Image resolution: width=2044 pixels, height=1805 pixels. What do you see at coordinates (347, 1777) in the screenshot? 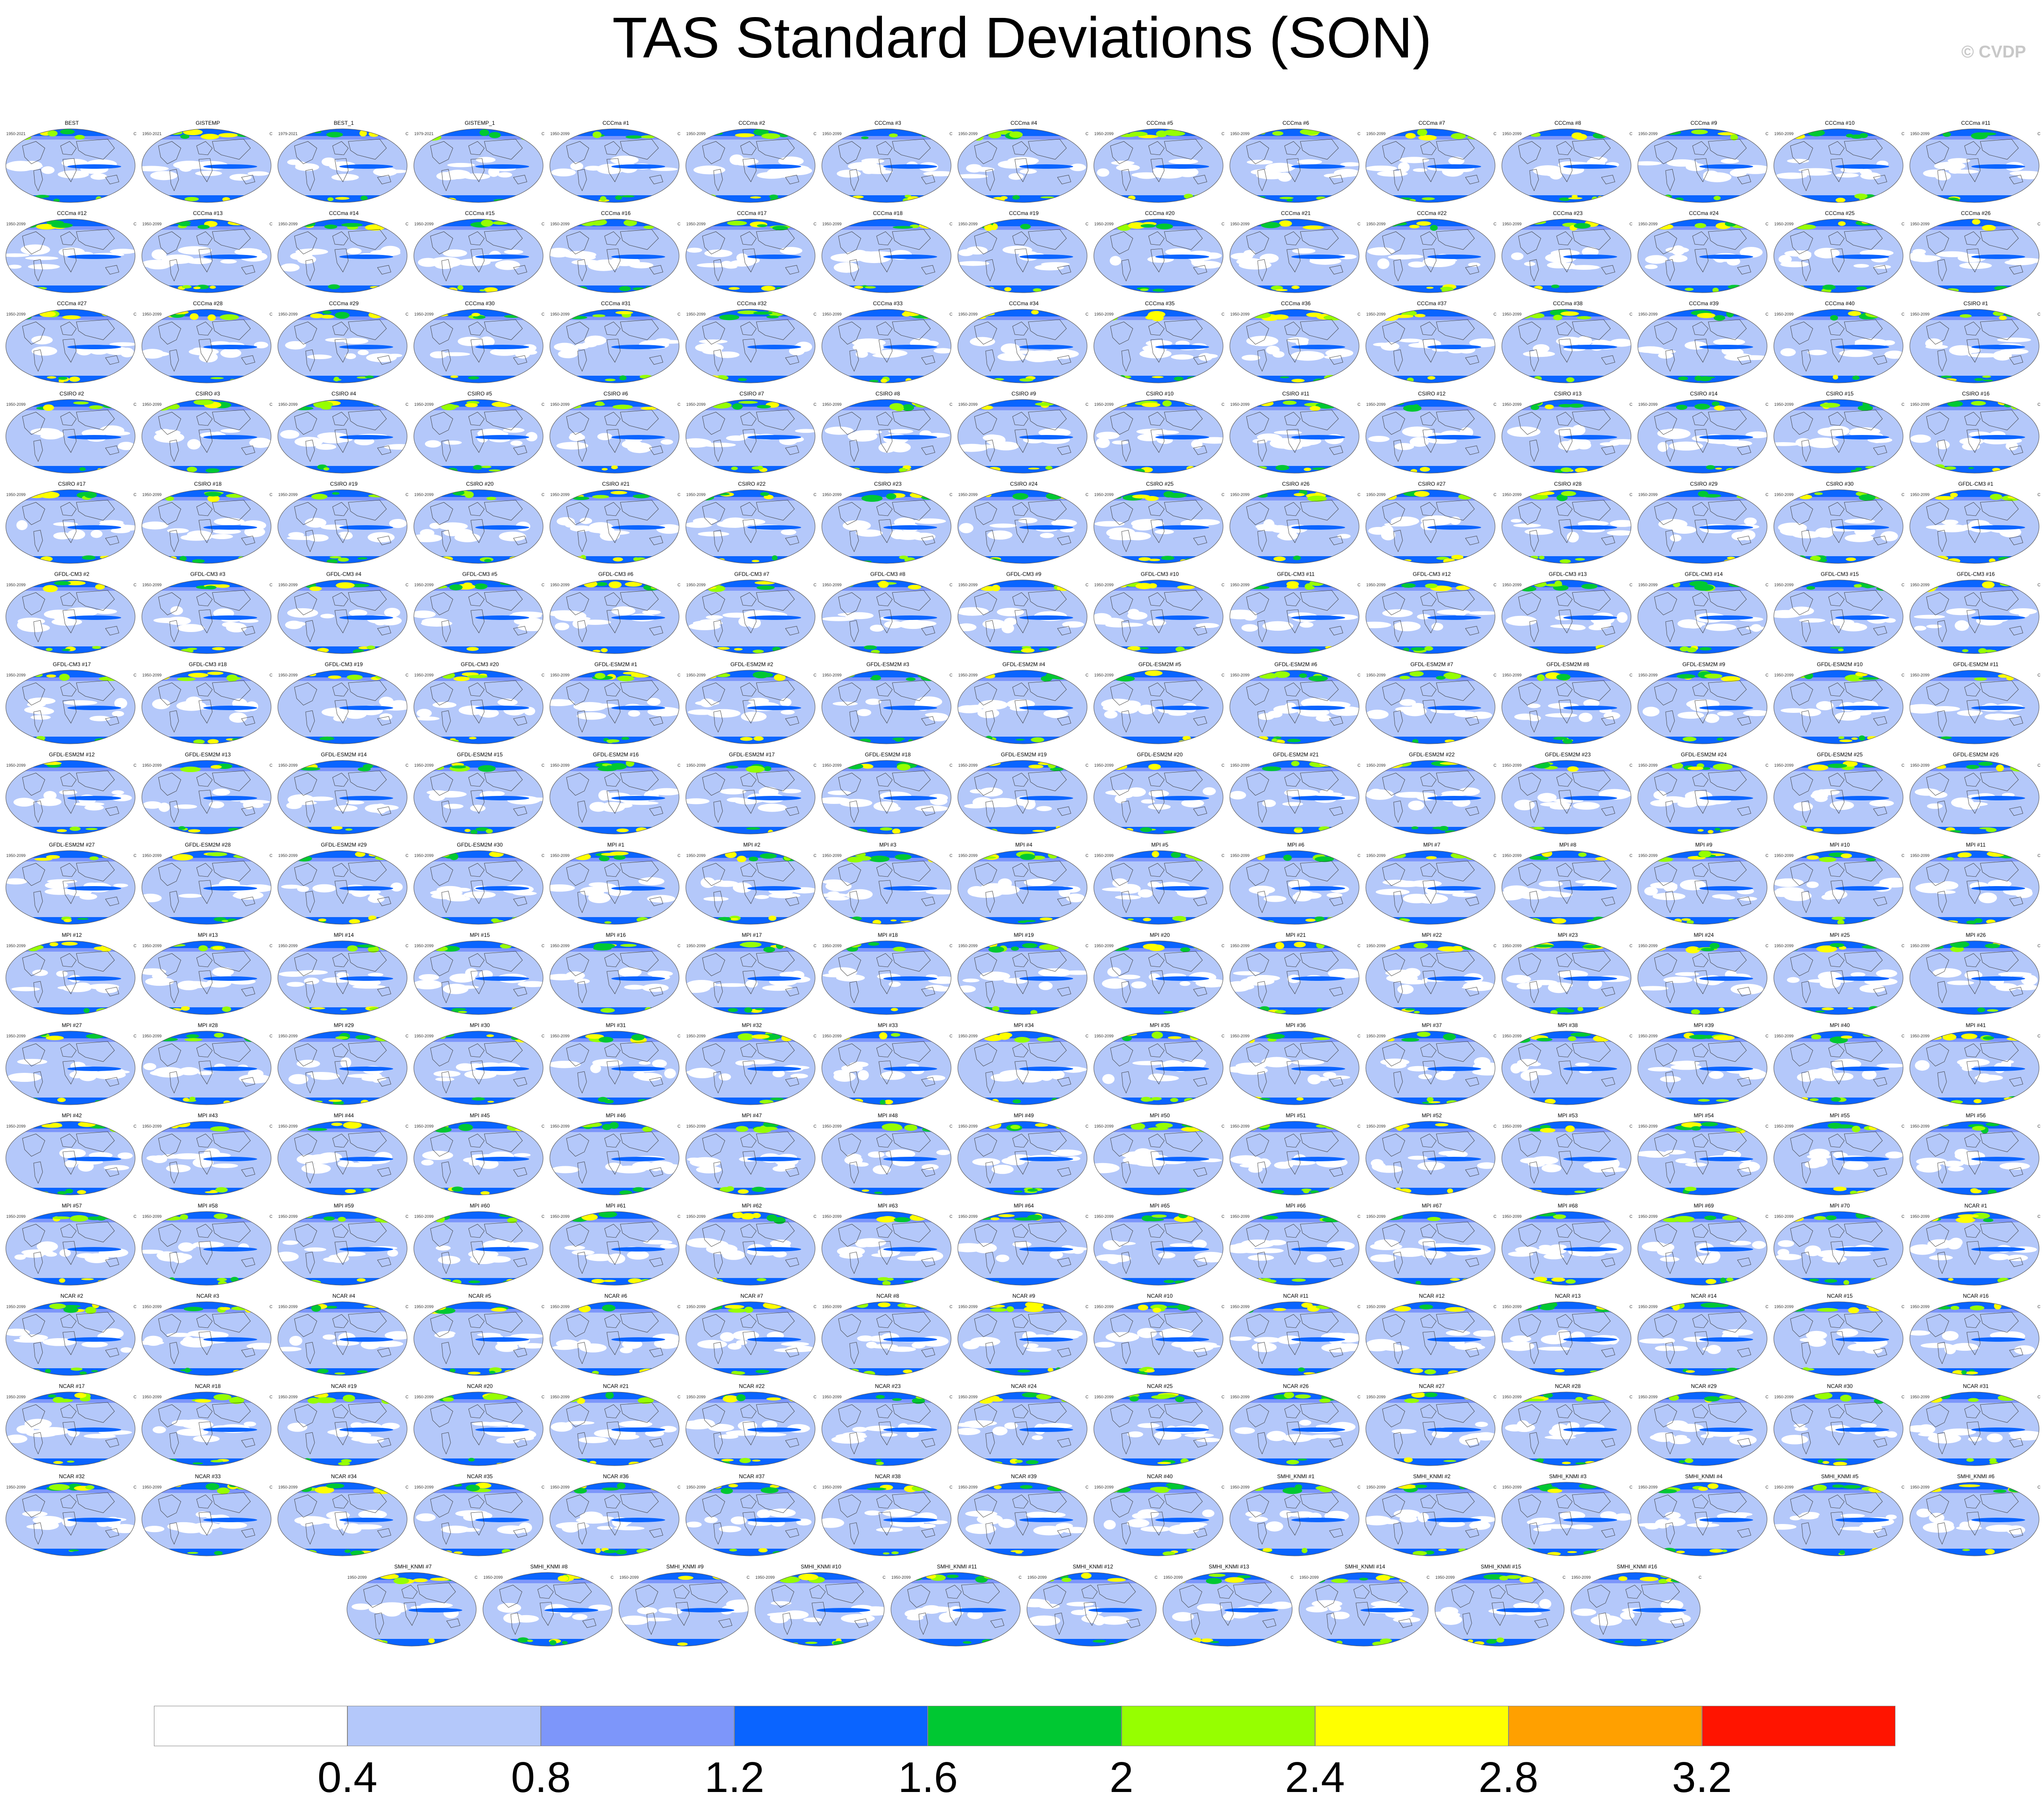
I see `colorbar-tick-label: 0.4` at bounding box center [347, 1777].